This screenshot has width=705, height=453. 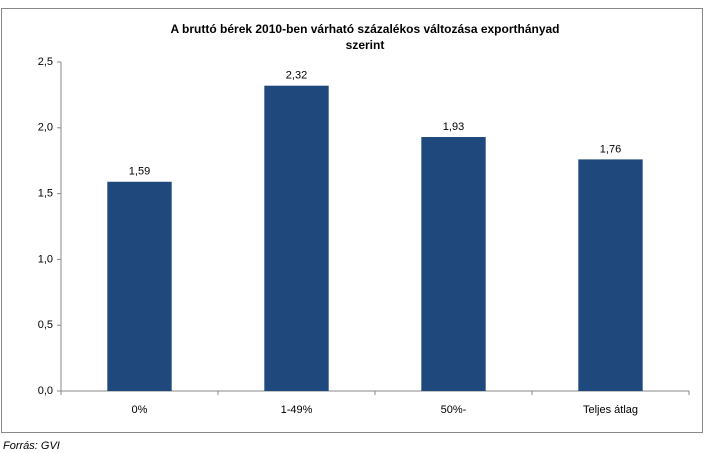 What do you see at coordinates (610, 149) in the screenshot?
I see `data-label: 1,76` at bounding box center [610, 149].